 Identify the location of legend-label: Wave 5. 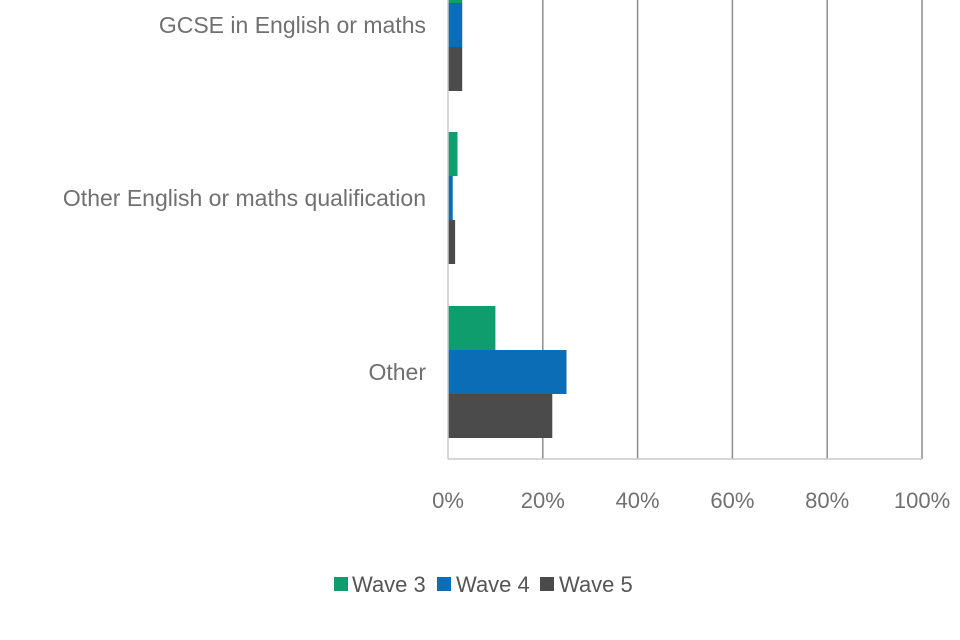
(596, 584).